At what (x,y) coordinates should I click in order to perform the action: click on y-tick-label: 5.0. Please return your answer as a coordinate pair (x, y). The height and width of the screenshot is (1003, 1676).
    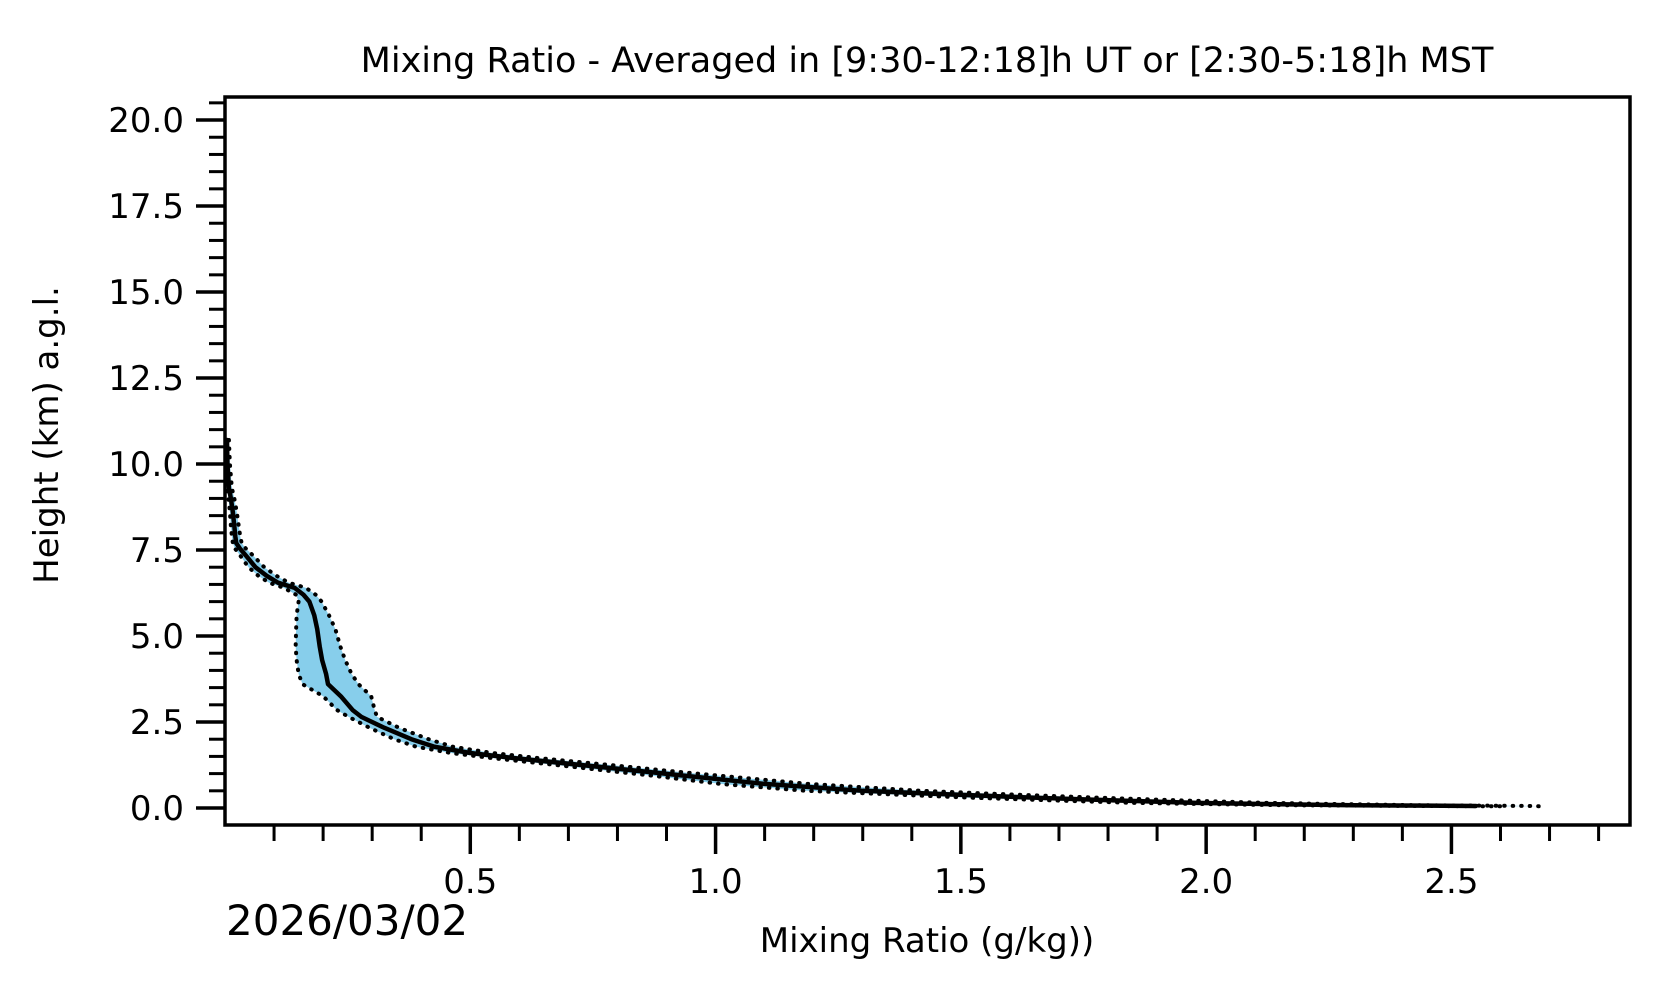
    Looking at the image, I should click on (157, 637).